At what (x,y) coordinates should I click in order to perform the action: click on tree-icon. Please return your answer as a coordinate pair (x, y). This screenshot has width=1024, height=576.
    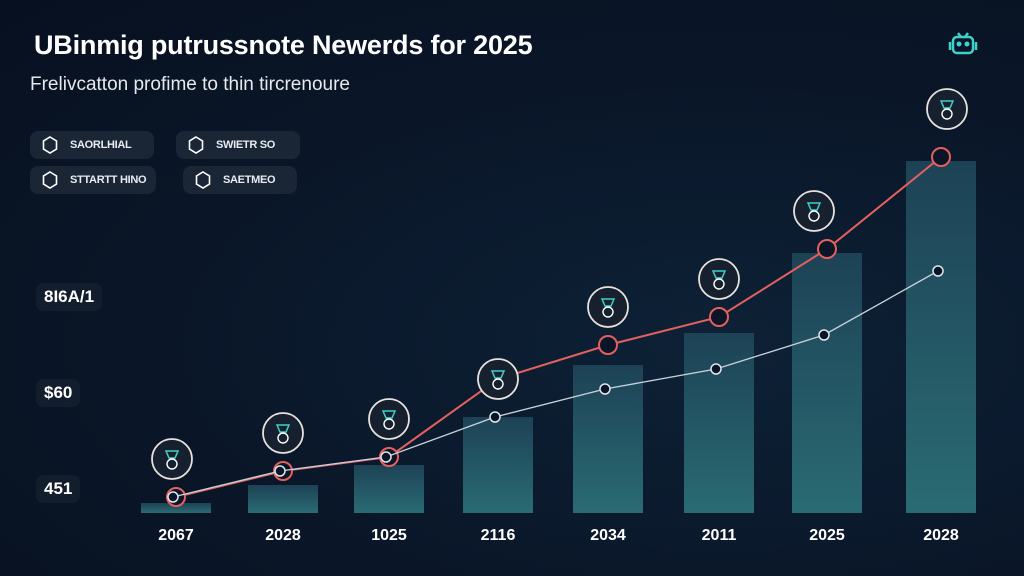
    Looking at the image, I should click on (719, 274).